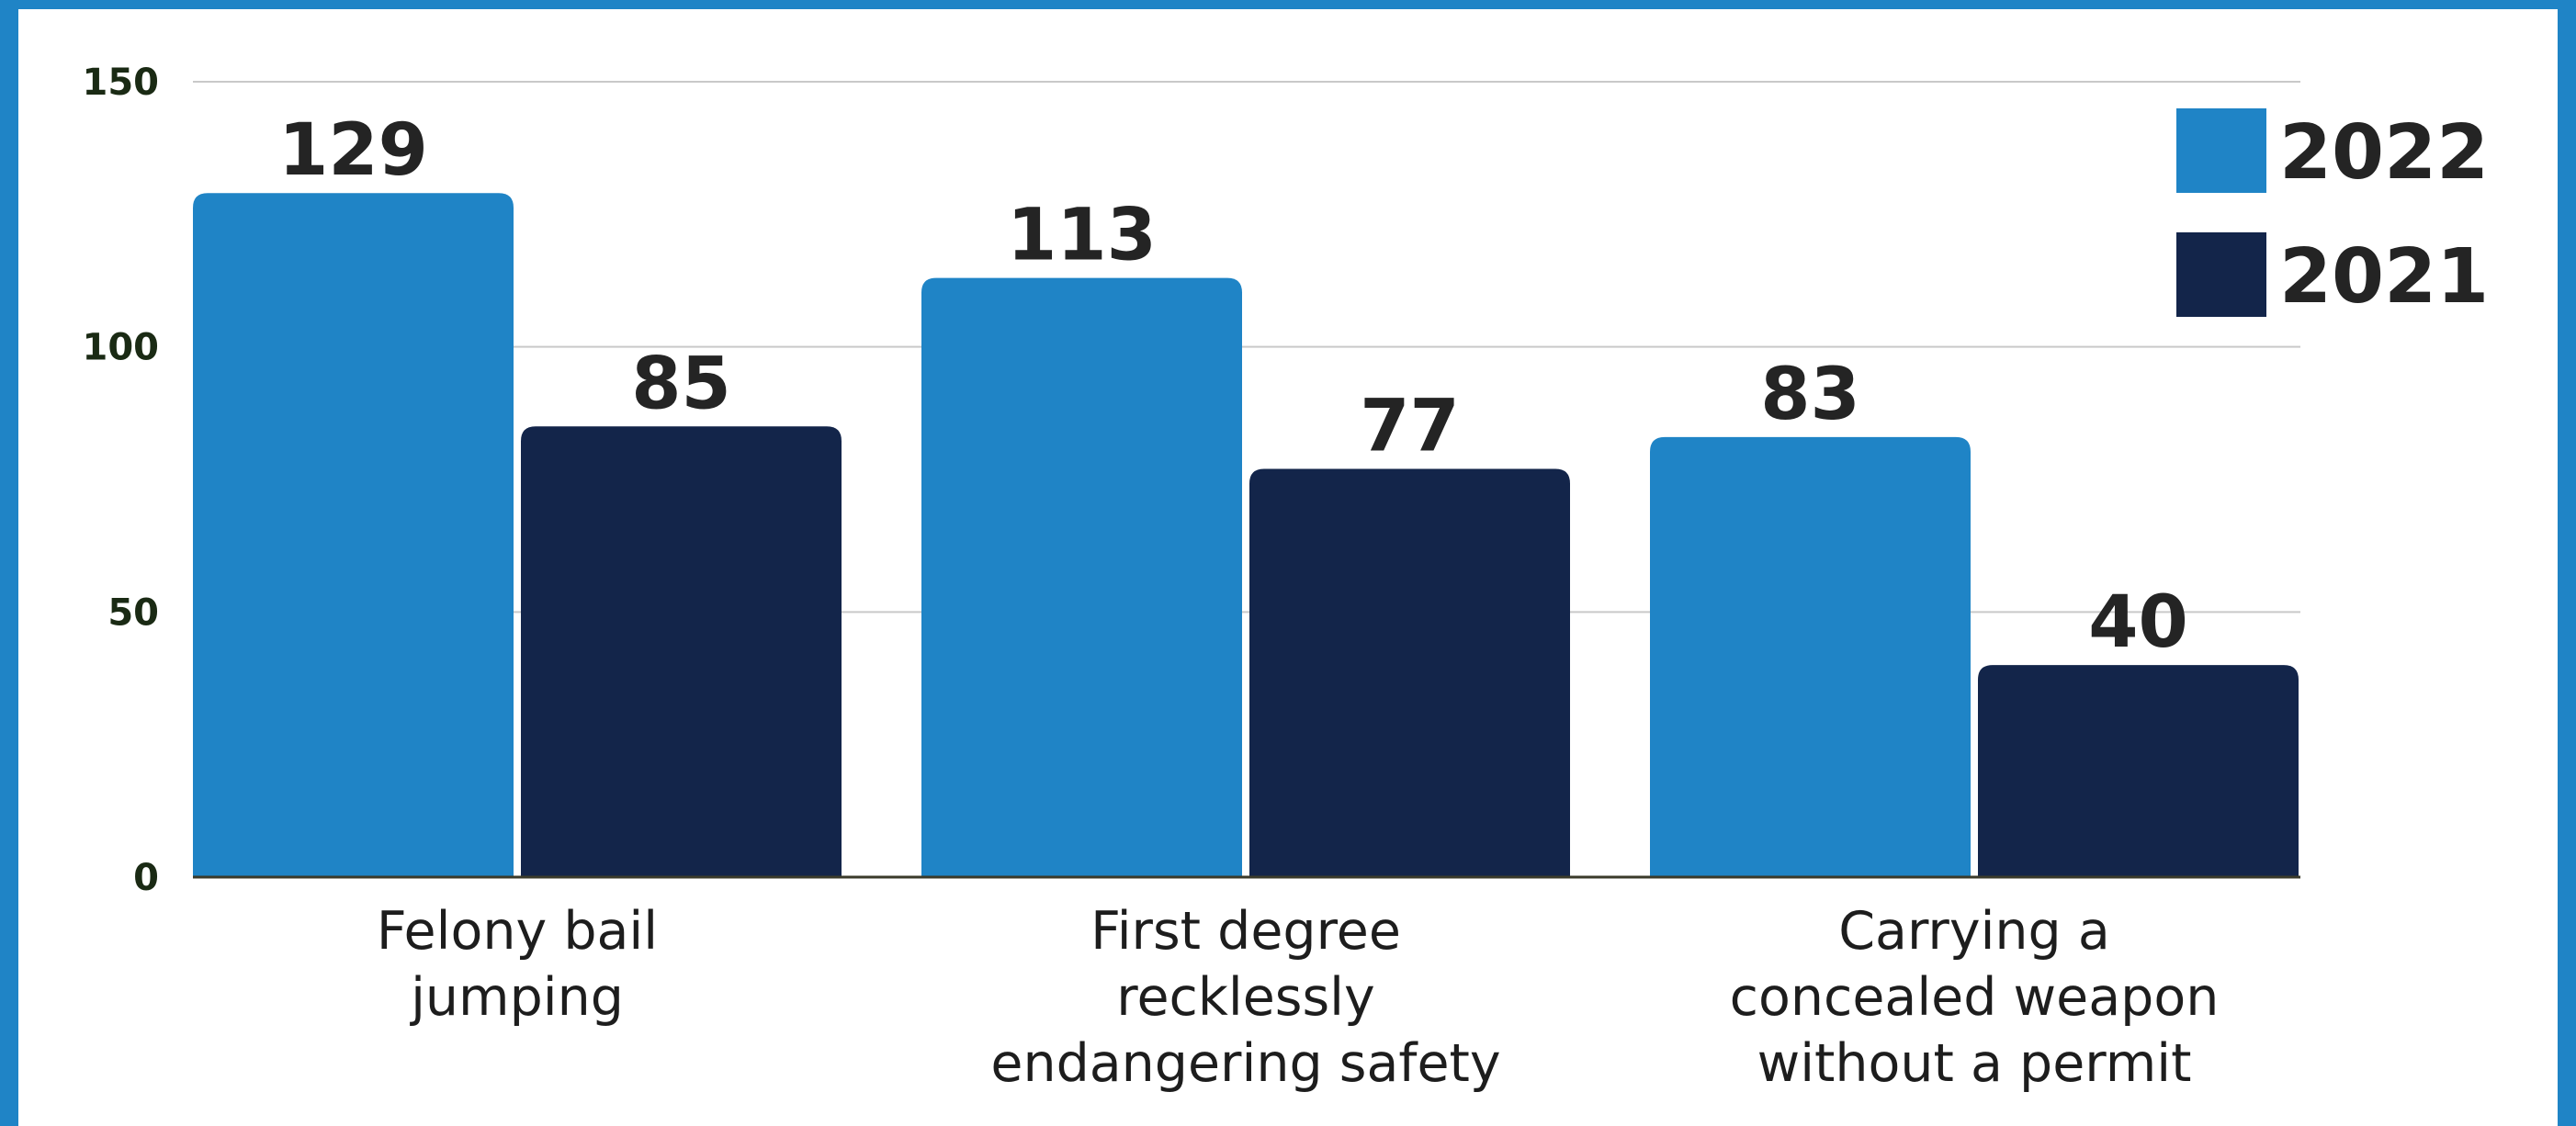 The height and width of the screenshot is (1126, 2576). Describe the element at coordinates (2138, 622) in the screenshot. I see `data-label: 40` at that location.